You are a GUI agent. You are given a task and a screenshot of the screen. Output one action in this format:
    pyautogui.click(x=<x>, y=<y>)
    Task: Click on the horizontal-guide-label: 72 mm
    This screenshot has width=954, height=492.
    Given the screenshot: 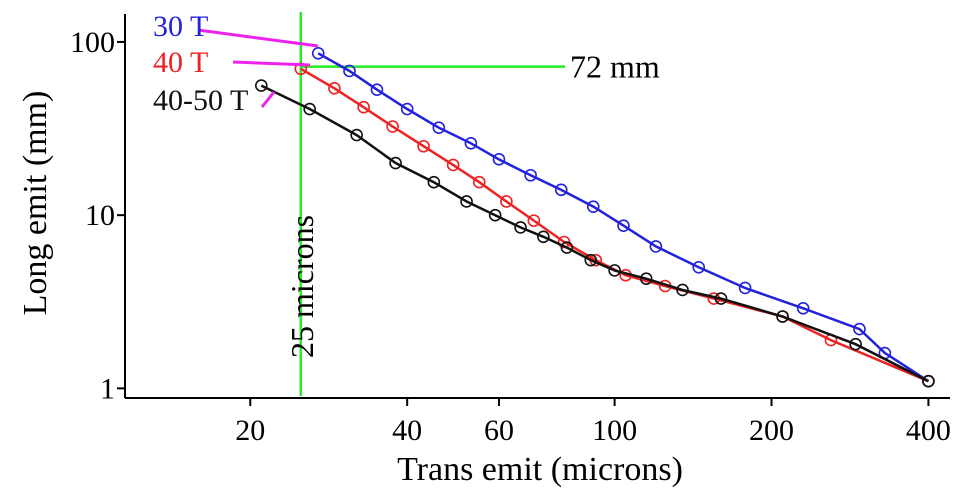 What is the action you would take?
    pyautogui.click(x=615, y=67)
    